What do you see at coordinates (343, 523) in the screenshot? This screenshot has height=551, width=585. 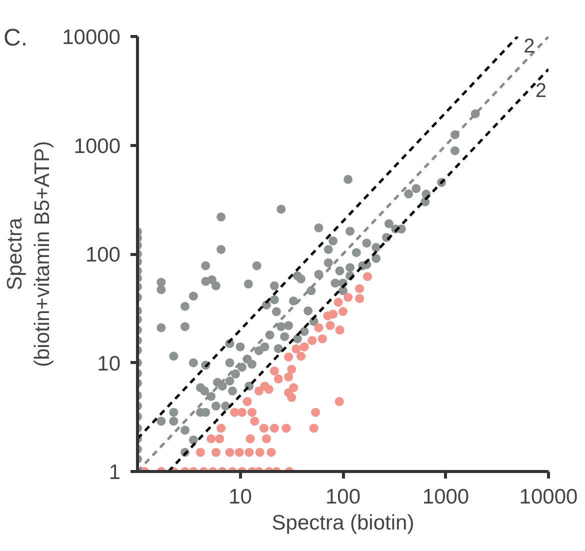 I see `x-axis-title: Spectra (biotin)` at bounding box center [343, 523].